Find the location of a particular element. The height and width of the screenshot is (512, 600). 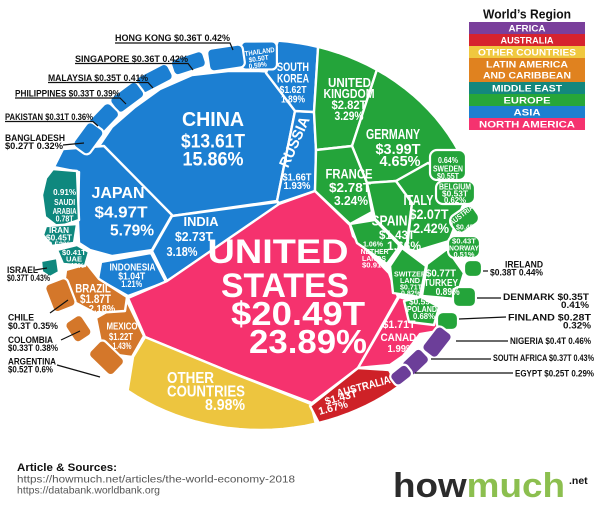

svg-text: 0.62% is located at coordinates (455, 200).